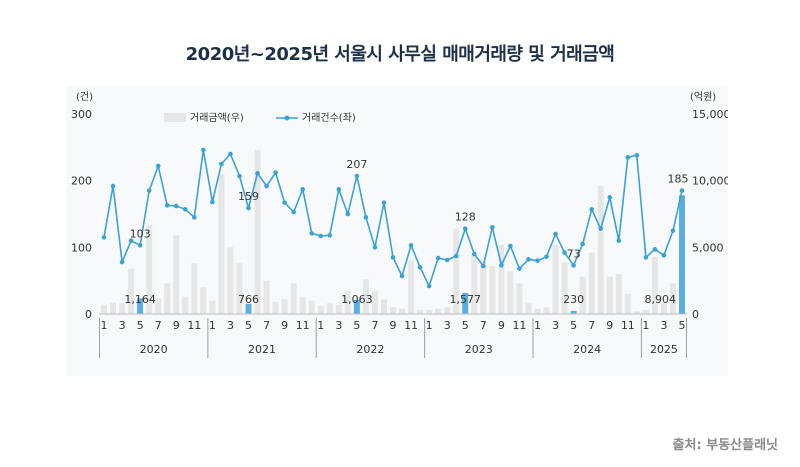 The width and height of the screenshot is (800, 467). What do you see at coordinates (81, 114) in the screenshot?
I see `left-tick-label: 300` at bounding box center [81, 114].